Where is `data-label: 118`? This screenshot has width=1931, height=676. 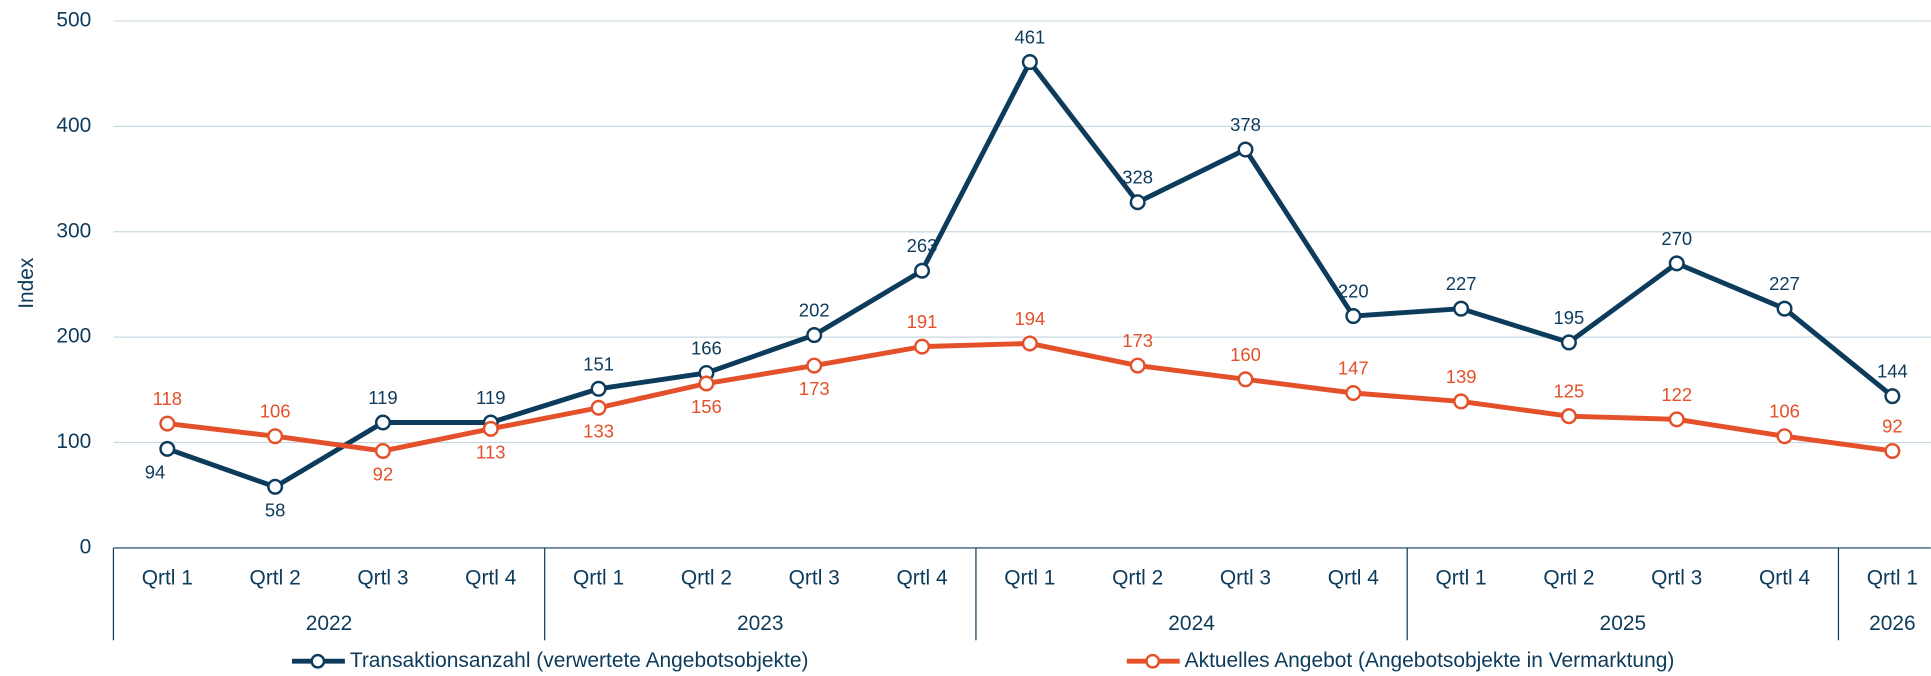 data-label: 118 is located at coordinates (167, 398).